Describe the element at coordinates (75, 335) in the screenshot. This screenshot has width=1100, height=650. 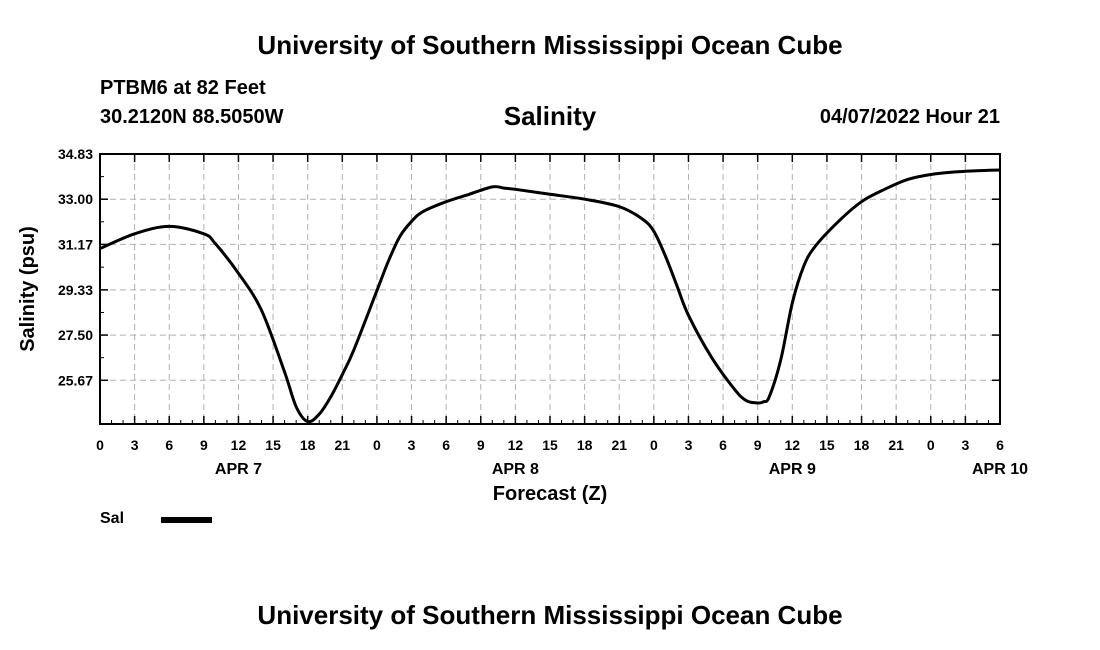
I see `y-tick-label: 27.50` at that location.